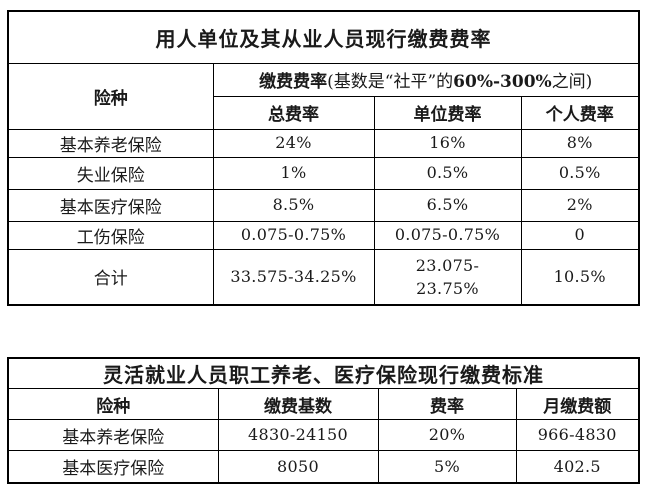 The width and height of the screenshot is (645, 486). Describe the element at coordinates (447, 277) in the screenshot. I see `employer-rate: 23.075- 23.75%` at that location.